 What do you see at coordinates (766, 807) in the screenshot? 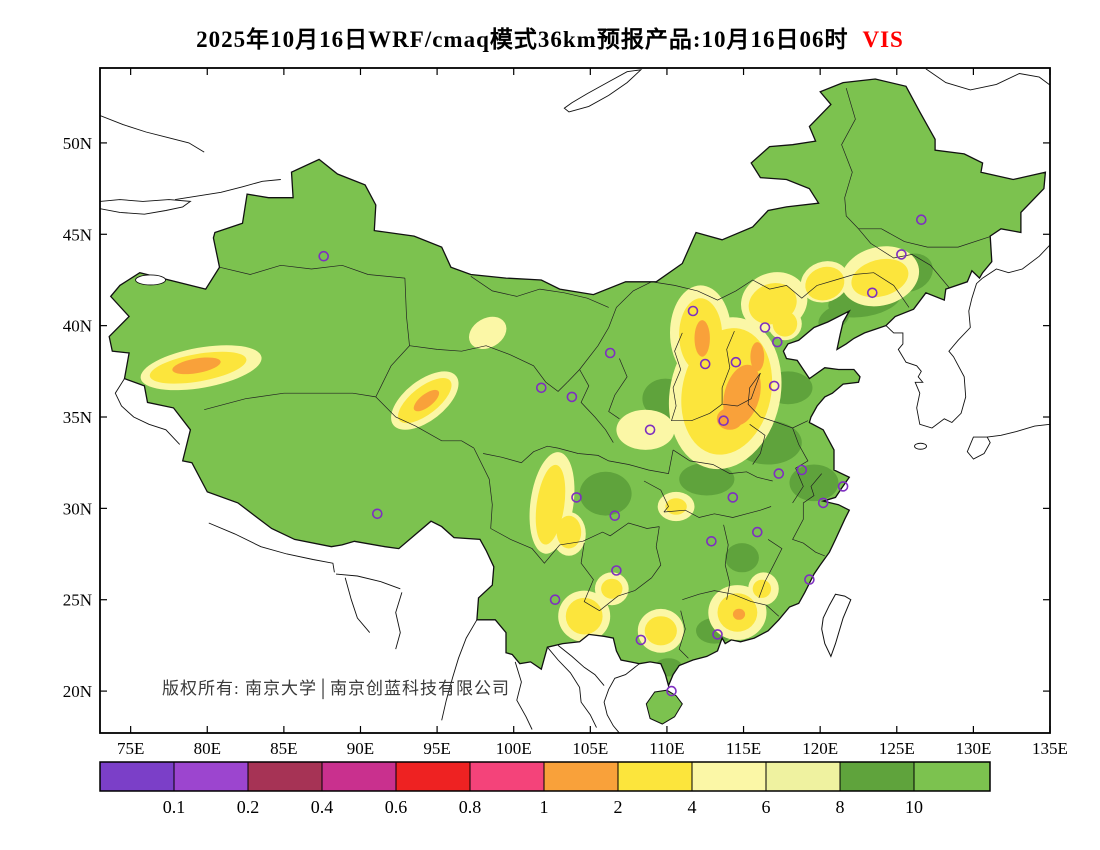
I see `colorbar-tick-label: 6` at bounding box center [766, 807].